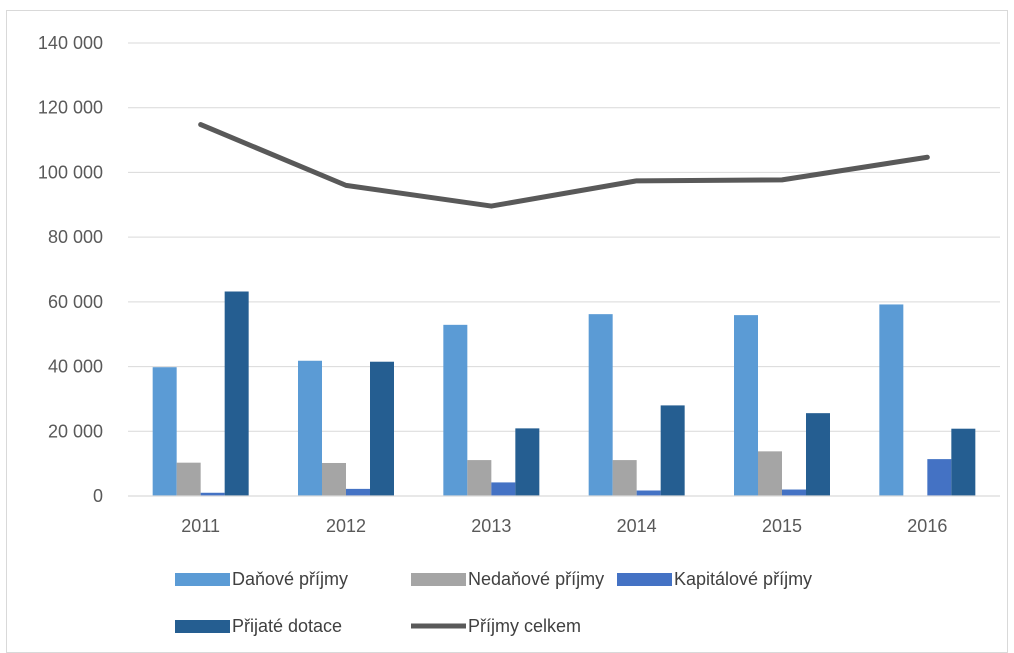  What do you see at coordinates (743, 579) in the screenshot?
I see `legend-label: Kapitálové příjmy` at bounding box center [743, 579].